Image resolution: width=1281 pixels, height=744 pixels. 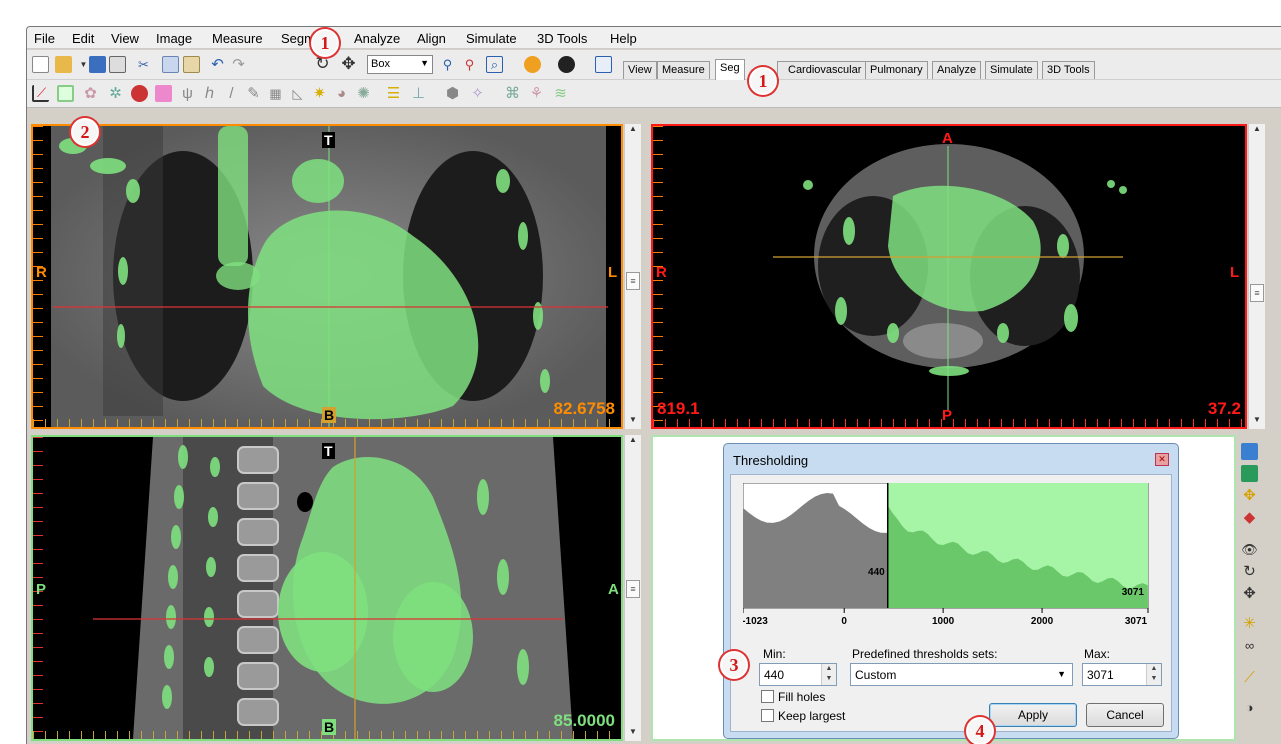 I want to click on tab-view: View, so click(x=640, y=70).